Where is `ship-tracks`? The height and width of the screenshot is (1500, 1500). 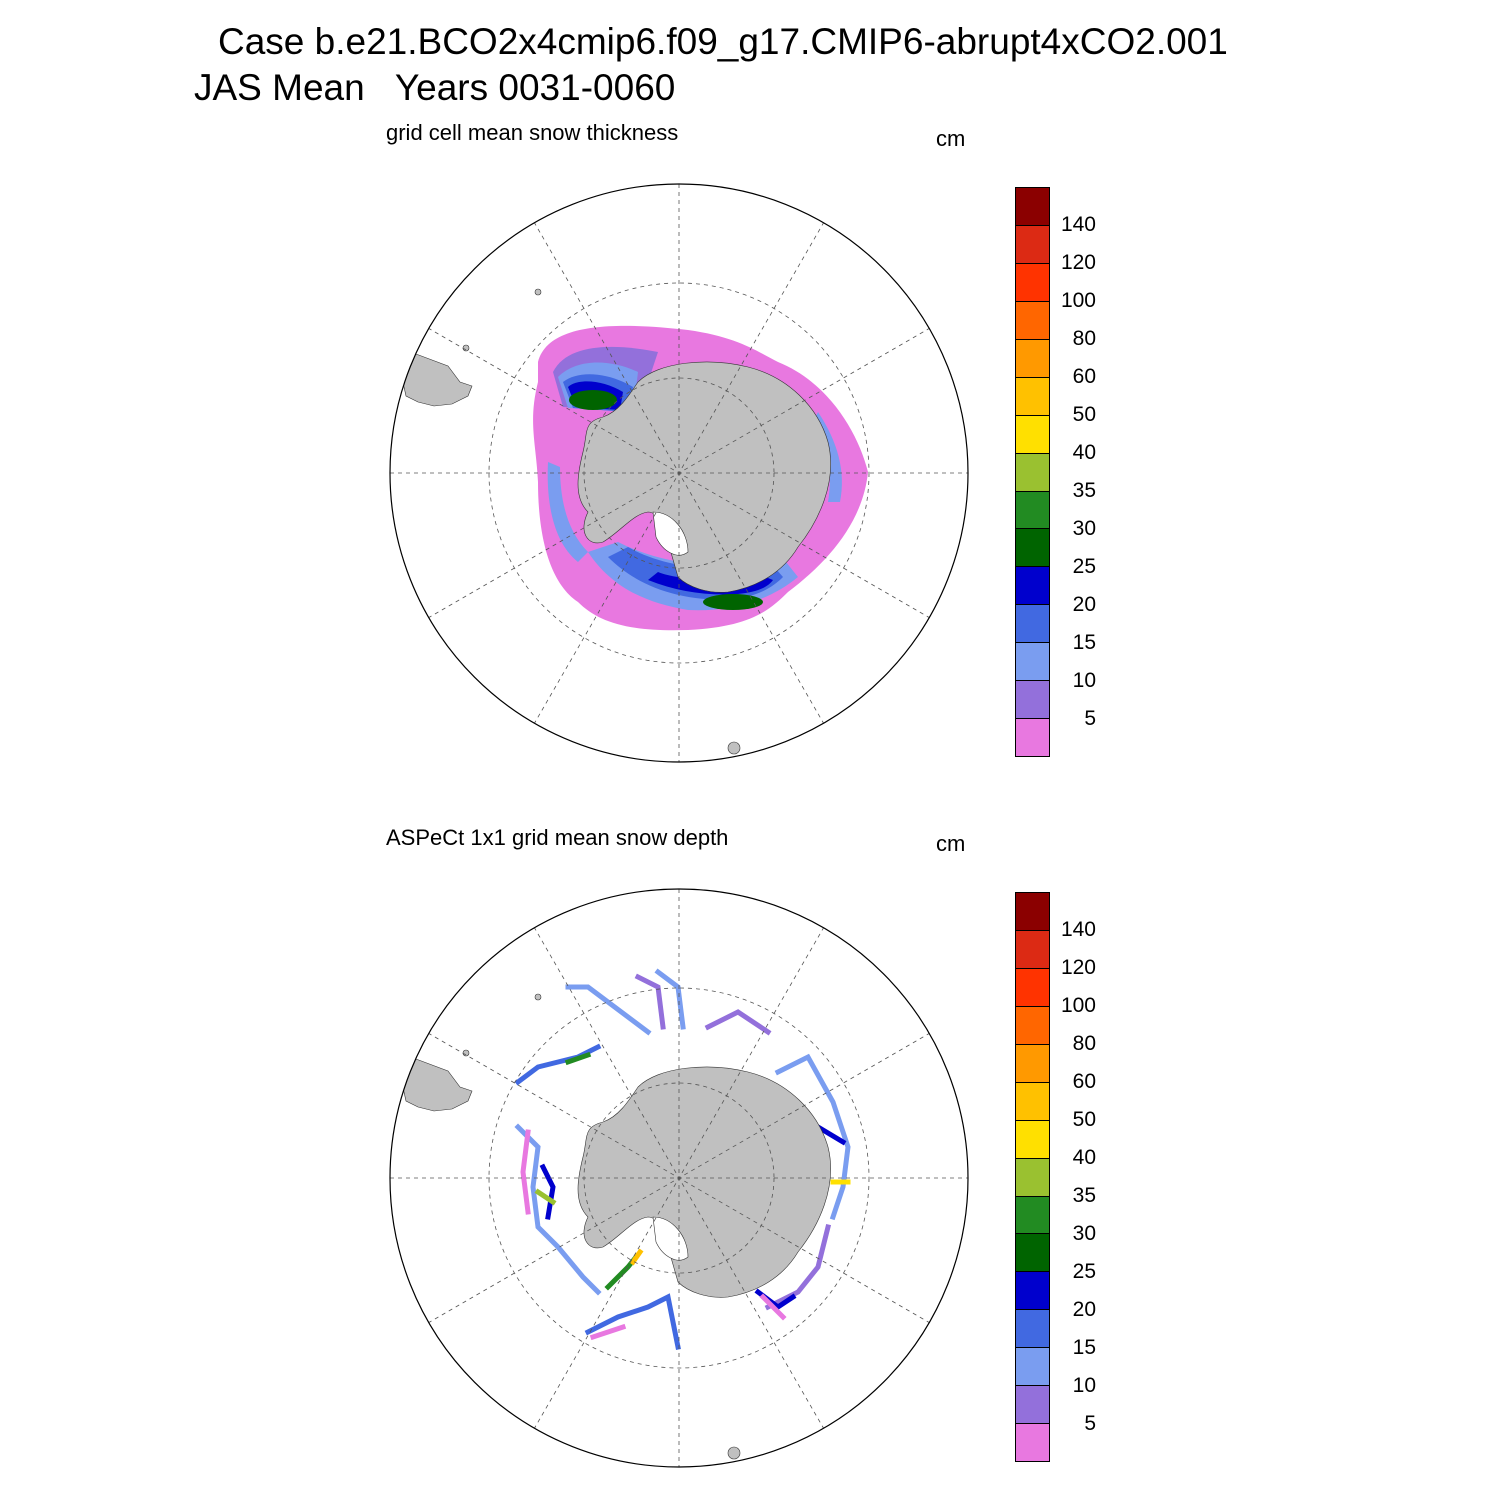
ship-tracks is located at coordinates (682, 1159).